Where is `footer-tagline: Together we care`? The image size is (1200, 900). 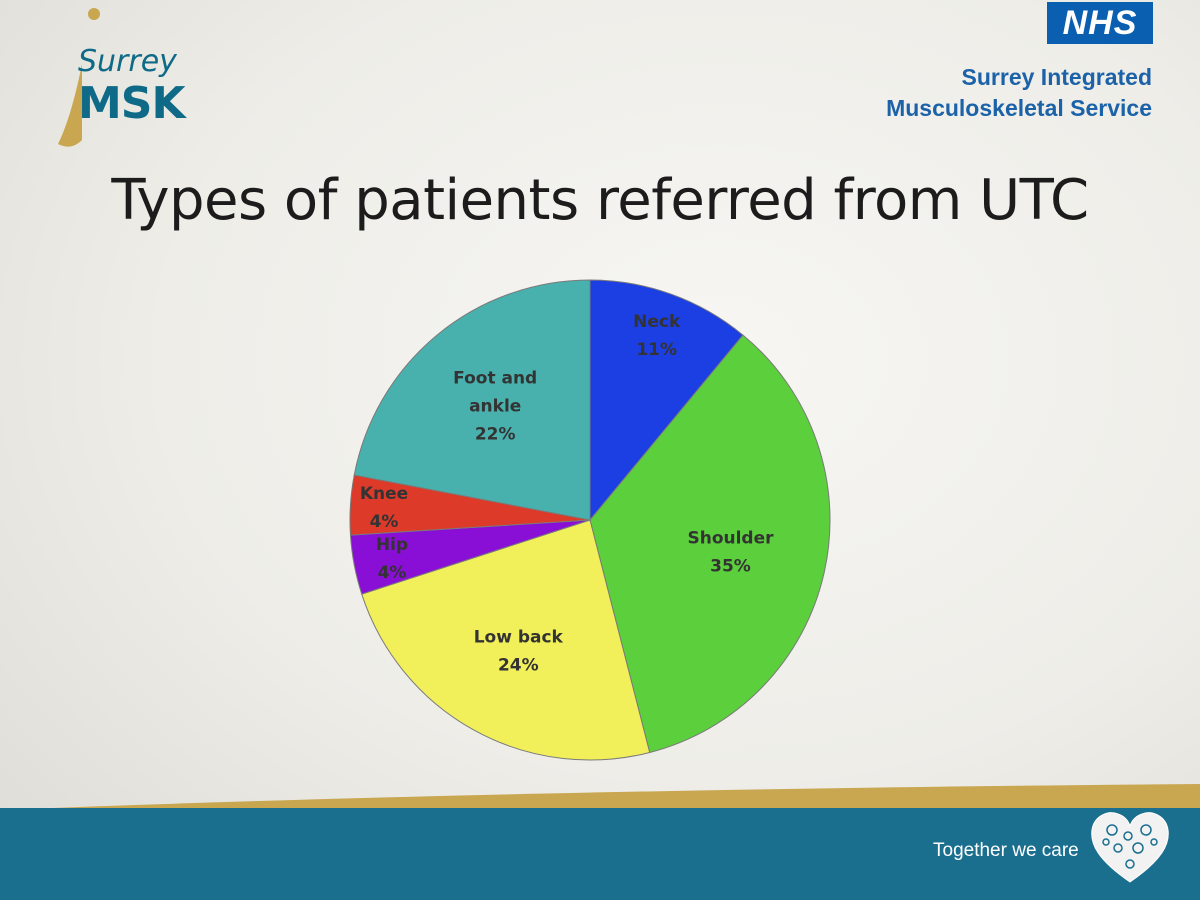
footer-tagline: Together we care is located at coordinates (1006, 850).